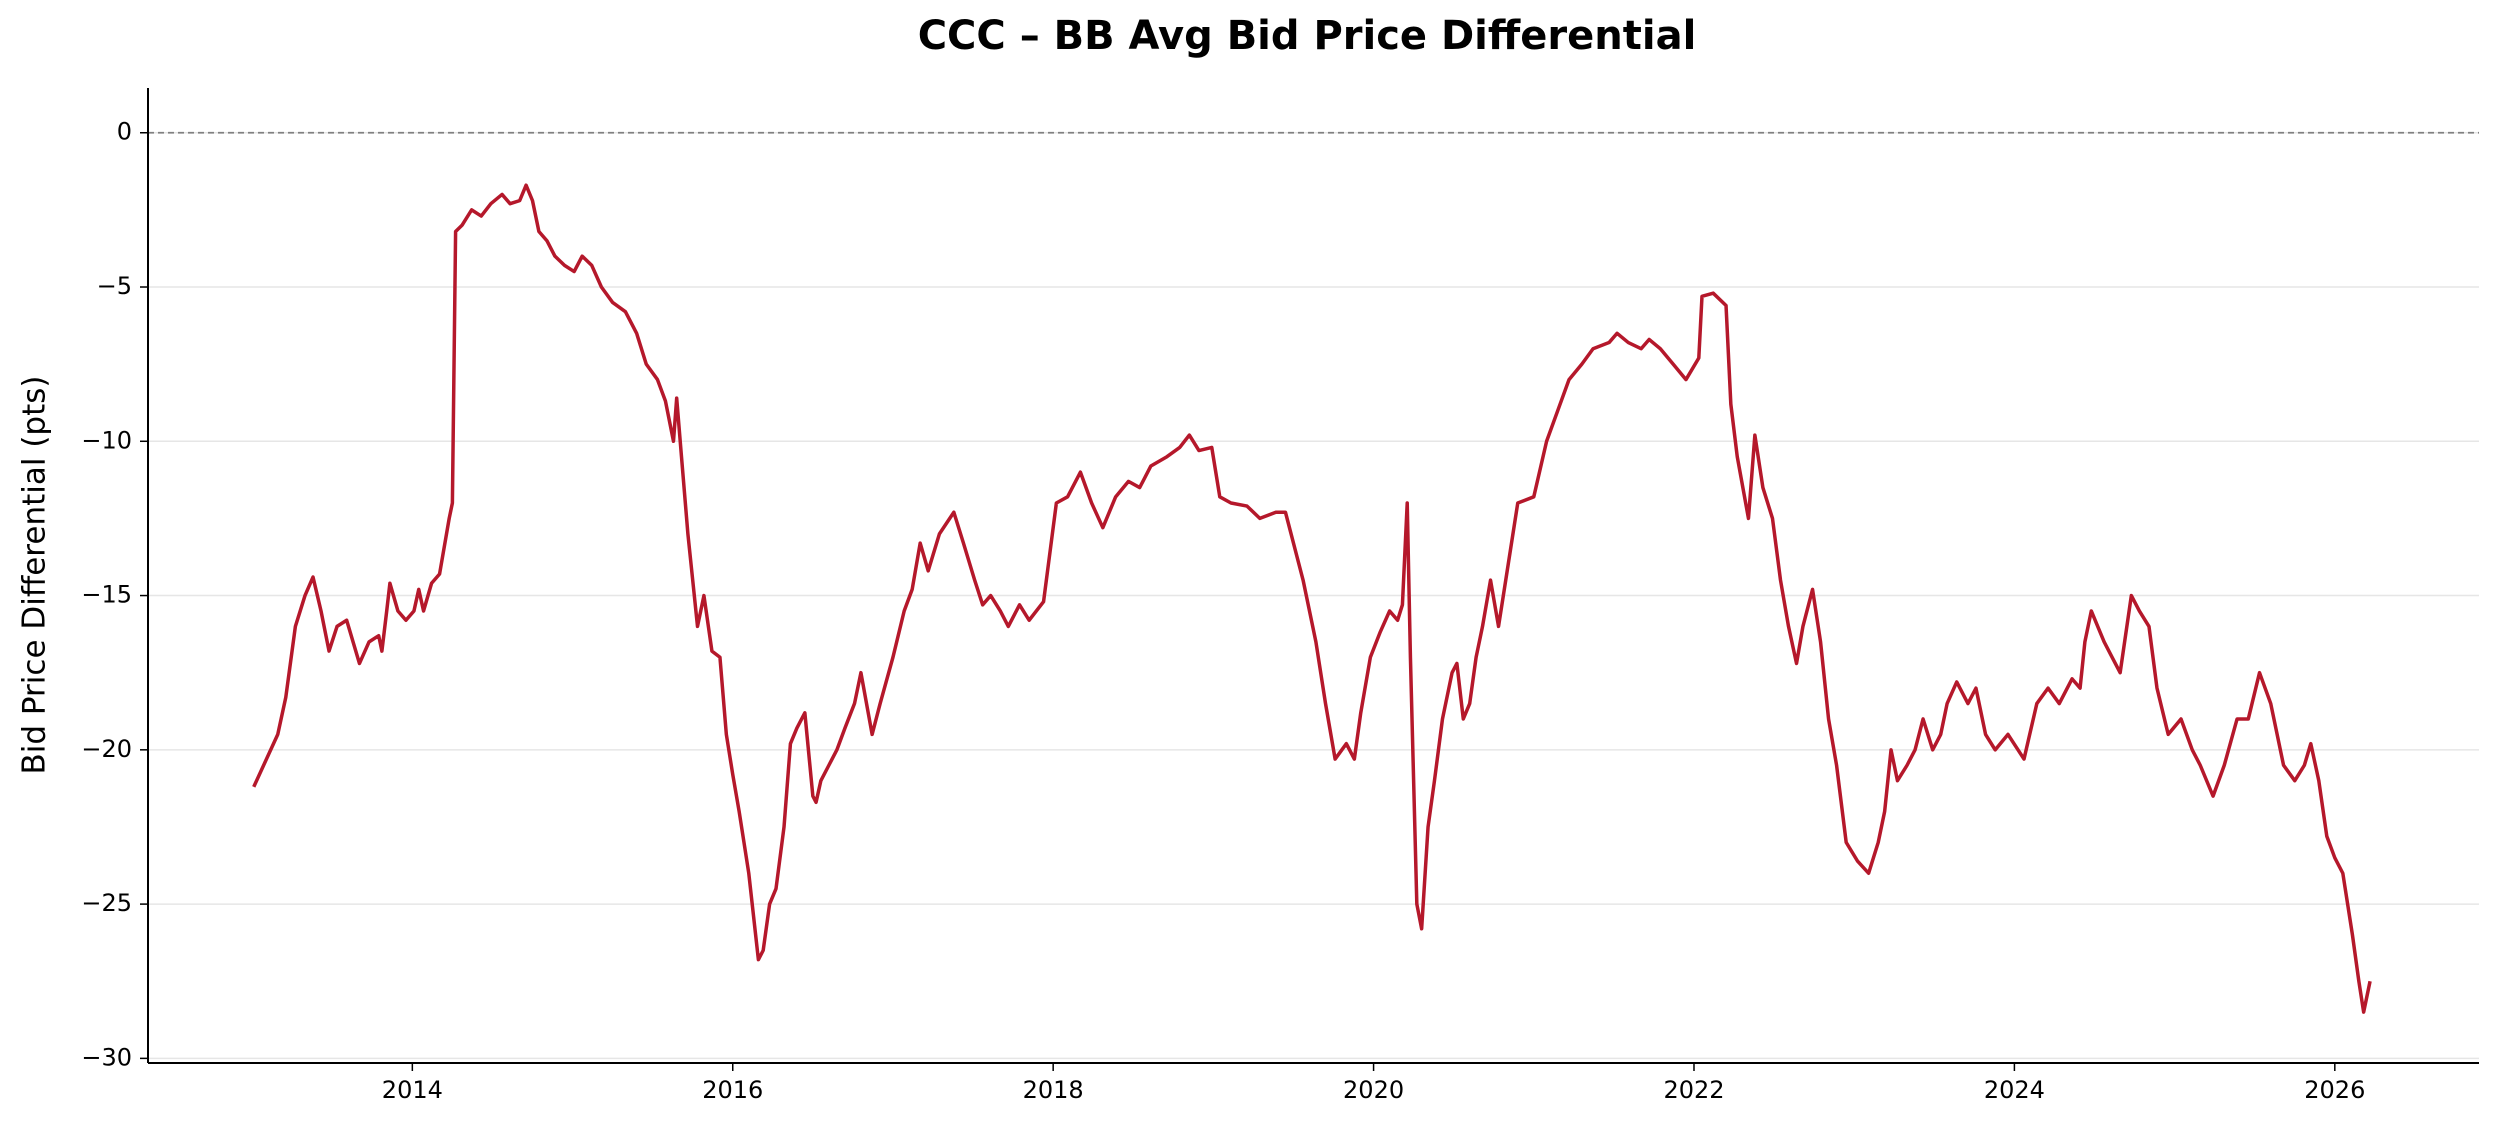 The image size is (2500, 1136). Describe the element at coordinates (114, 286) in the screenshot. I see `y-tick-label: −5` at that location.